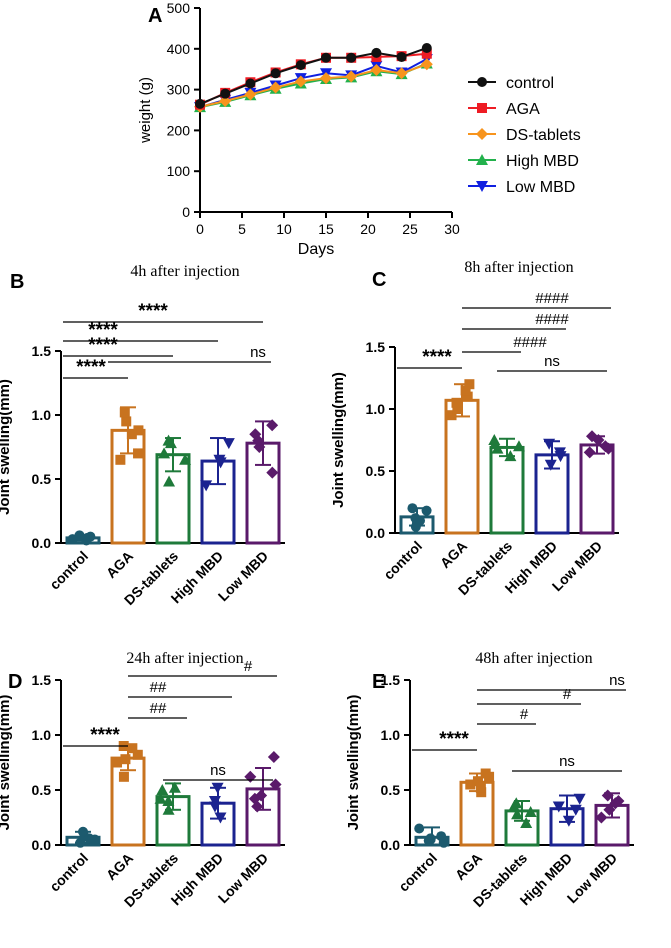  What do you see at coordinates (73, 860) in the screenshot?
I see `bar-group-control: control` at bounding box center [73, 860].